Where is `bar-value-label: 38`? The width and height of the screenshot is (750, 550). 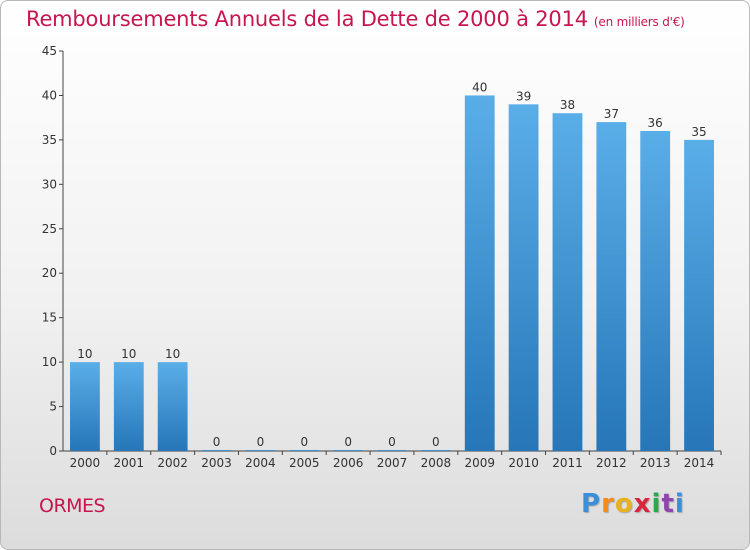
bar-value-label: 38 is located at coordinates (567, 105).